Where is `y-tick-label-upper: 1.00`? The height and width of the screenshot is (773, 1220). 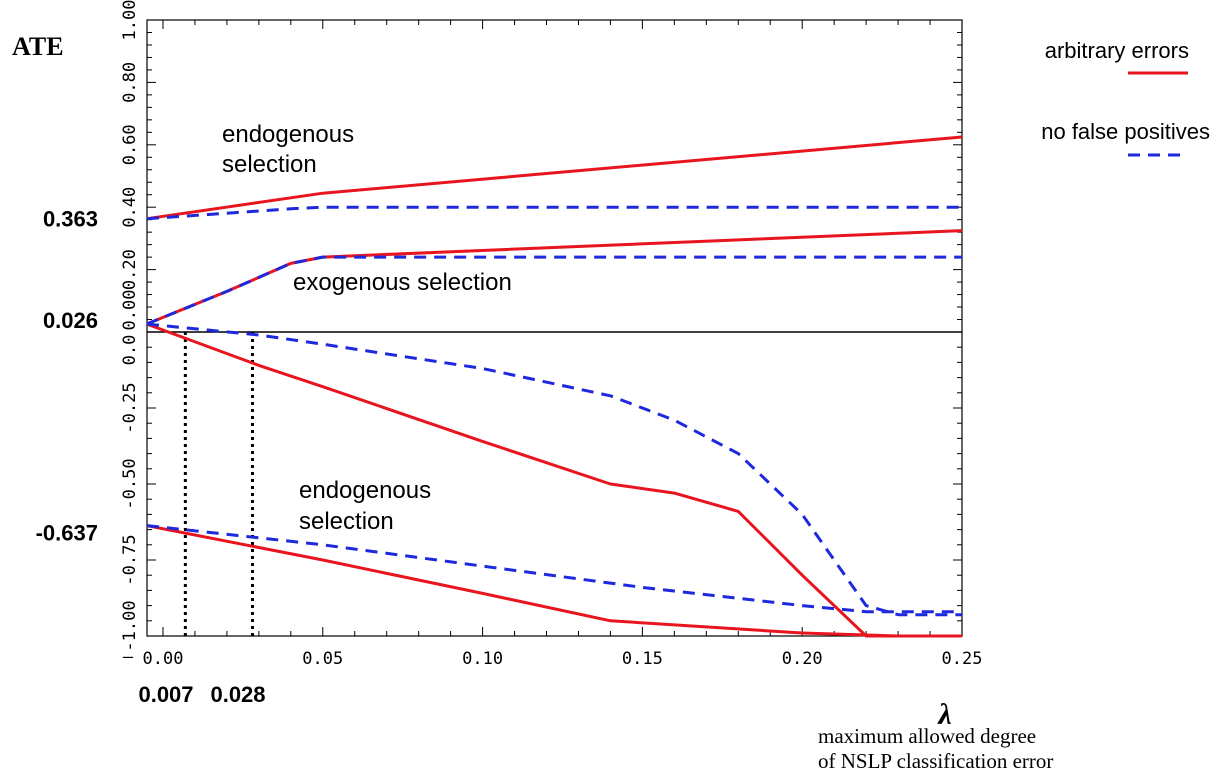 y-tick-label-upper: 1.00 is located at coordinates (130, 20).